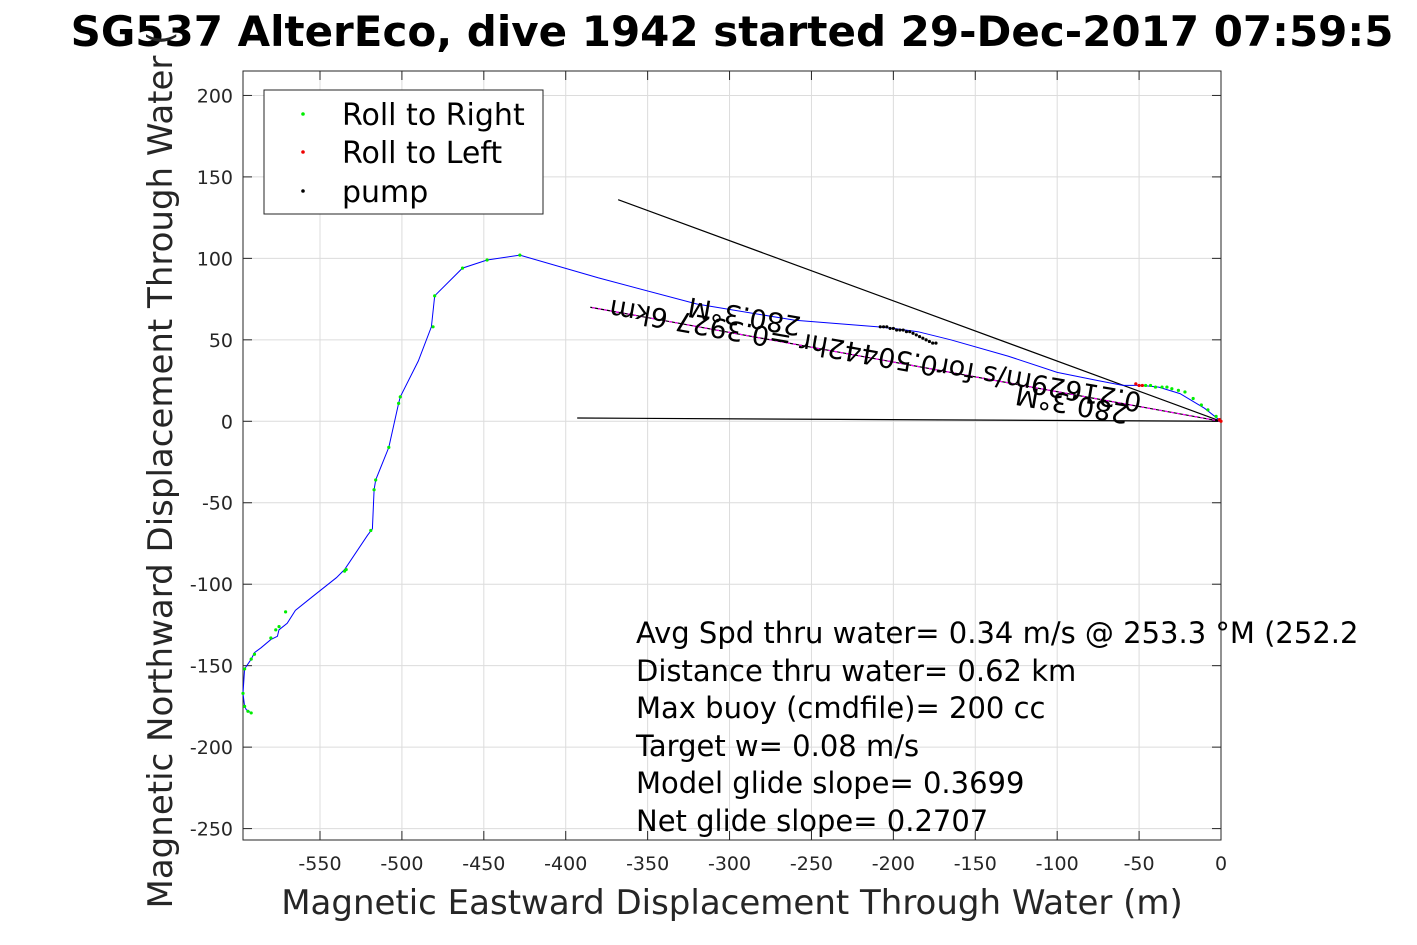  Describe the element at coordinates (433, 115) in the screenshot. I see `legend-label-roll-right: Roll to Right` at that location.